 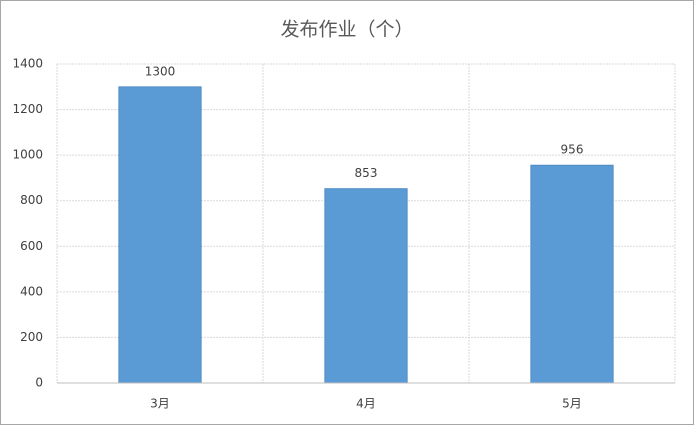 What do you see at coordinates (160, 404) in the screenshot?
I see `x-tick-label: 3月` at bounding box center [160, 404].